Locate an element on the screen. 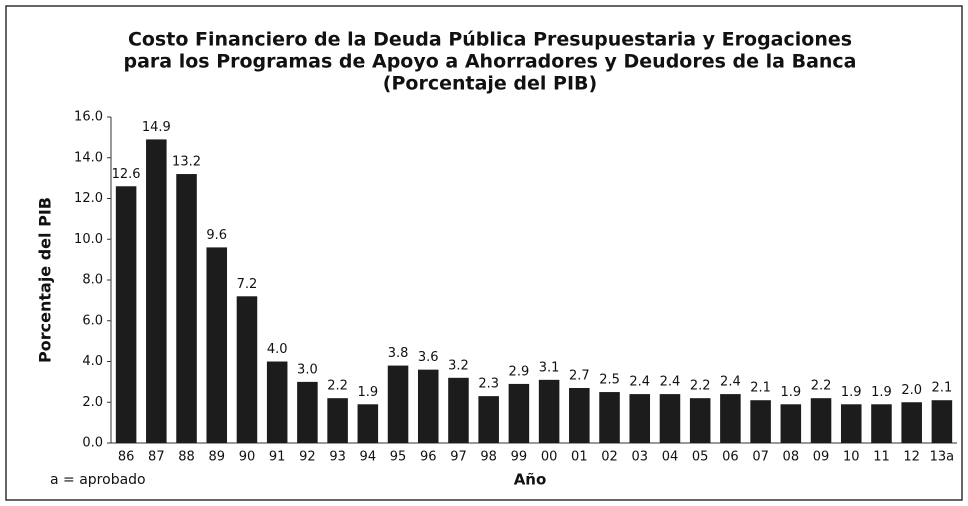  x-tick-label: 07 is located at coordinates (760, 457).